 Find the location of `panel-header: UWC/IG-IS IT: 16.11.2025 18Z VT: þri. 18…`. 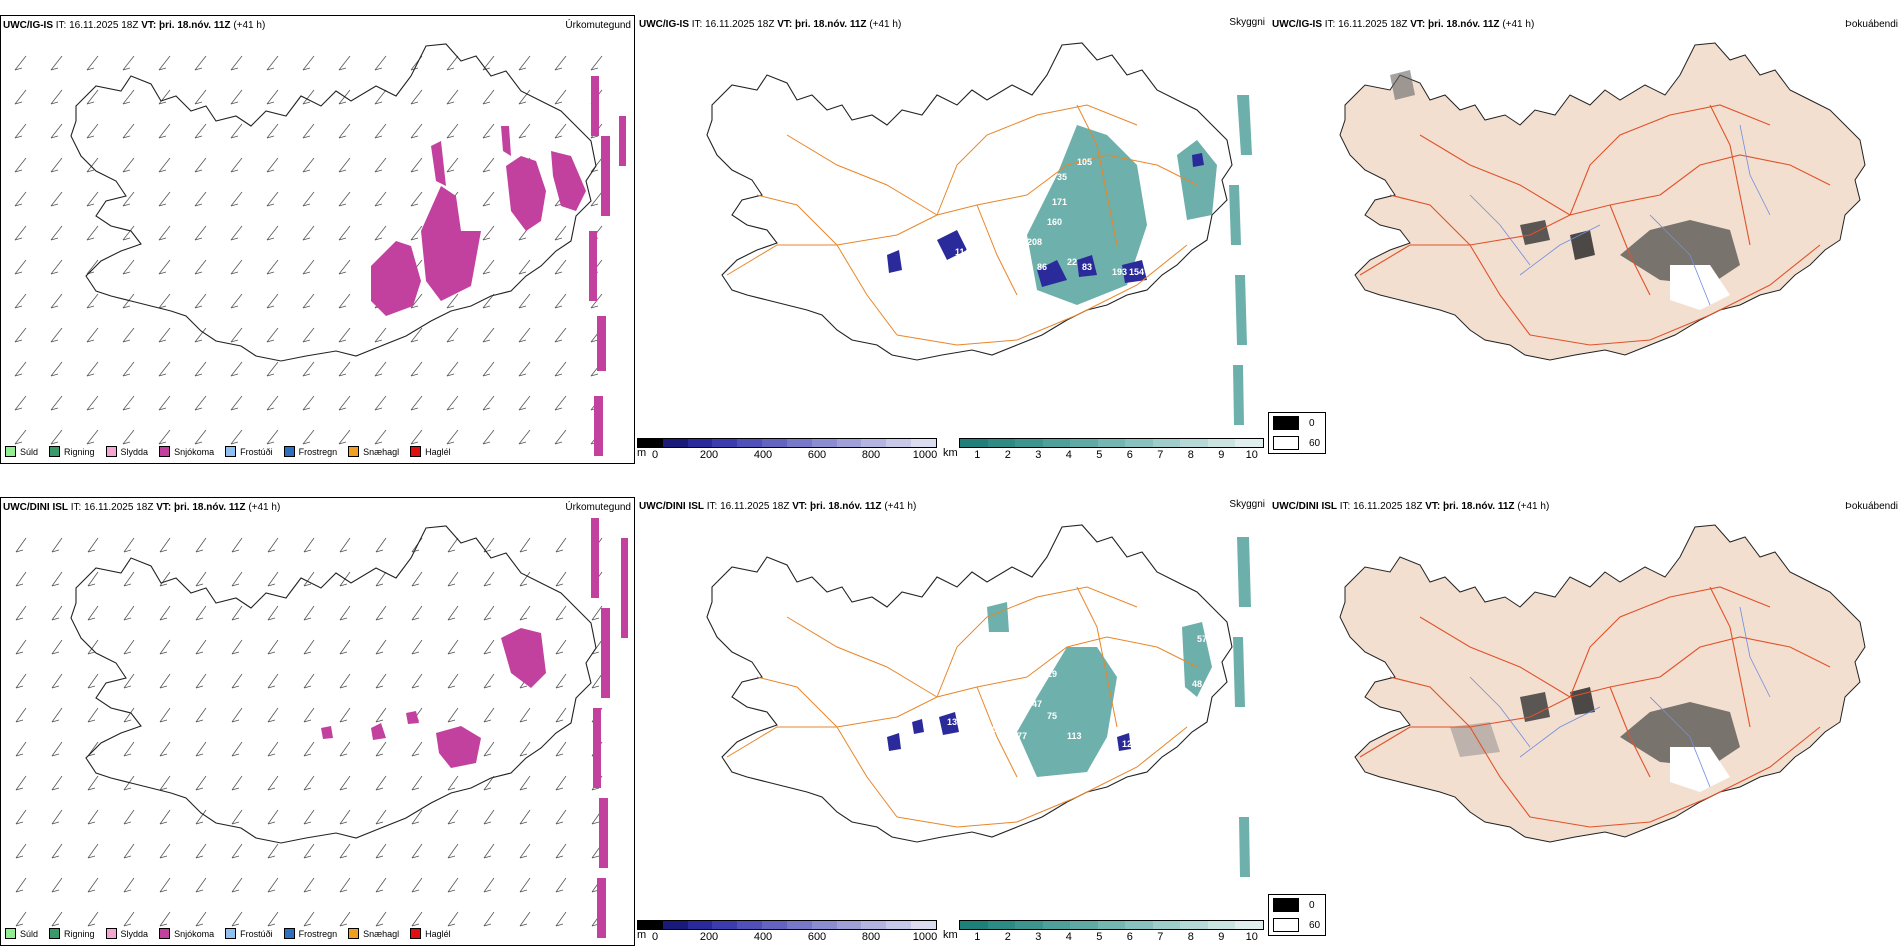

panel-header: UWC/IG-IS IT: 16.11.2025 18Z VT: þri. 18… is located at coordinates (1403, 24).